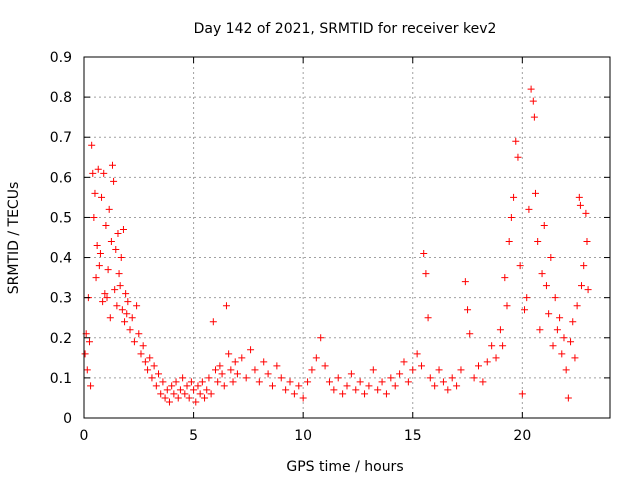  What do you see at coordinates (413, 436) in the screenshot?
I see `x-tick-label: 15` at bounding box center [413, 436].